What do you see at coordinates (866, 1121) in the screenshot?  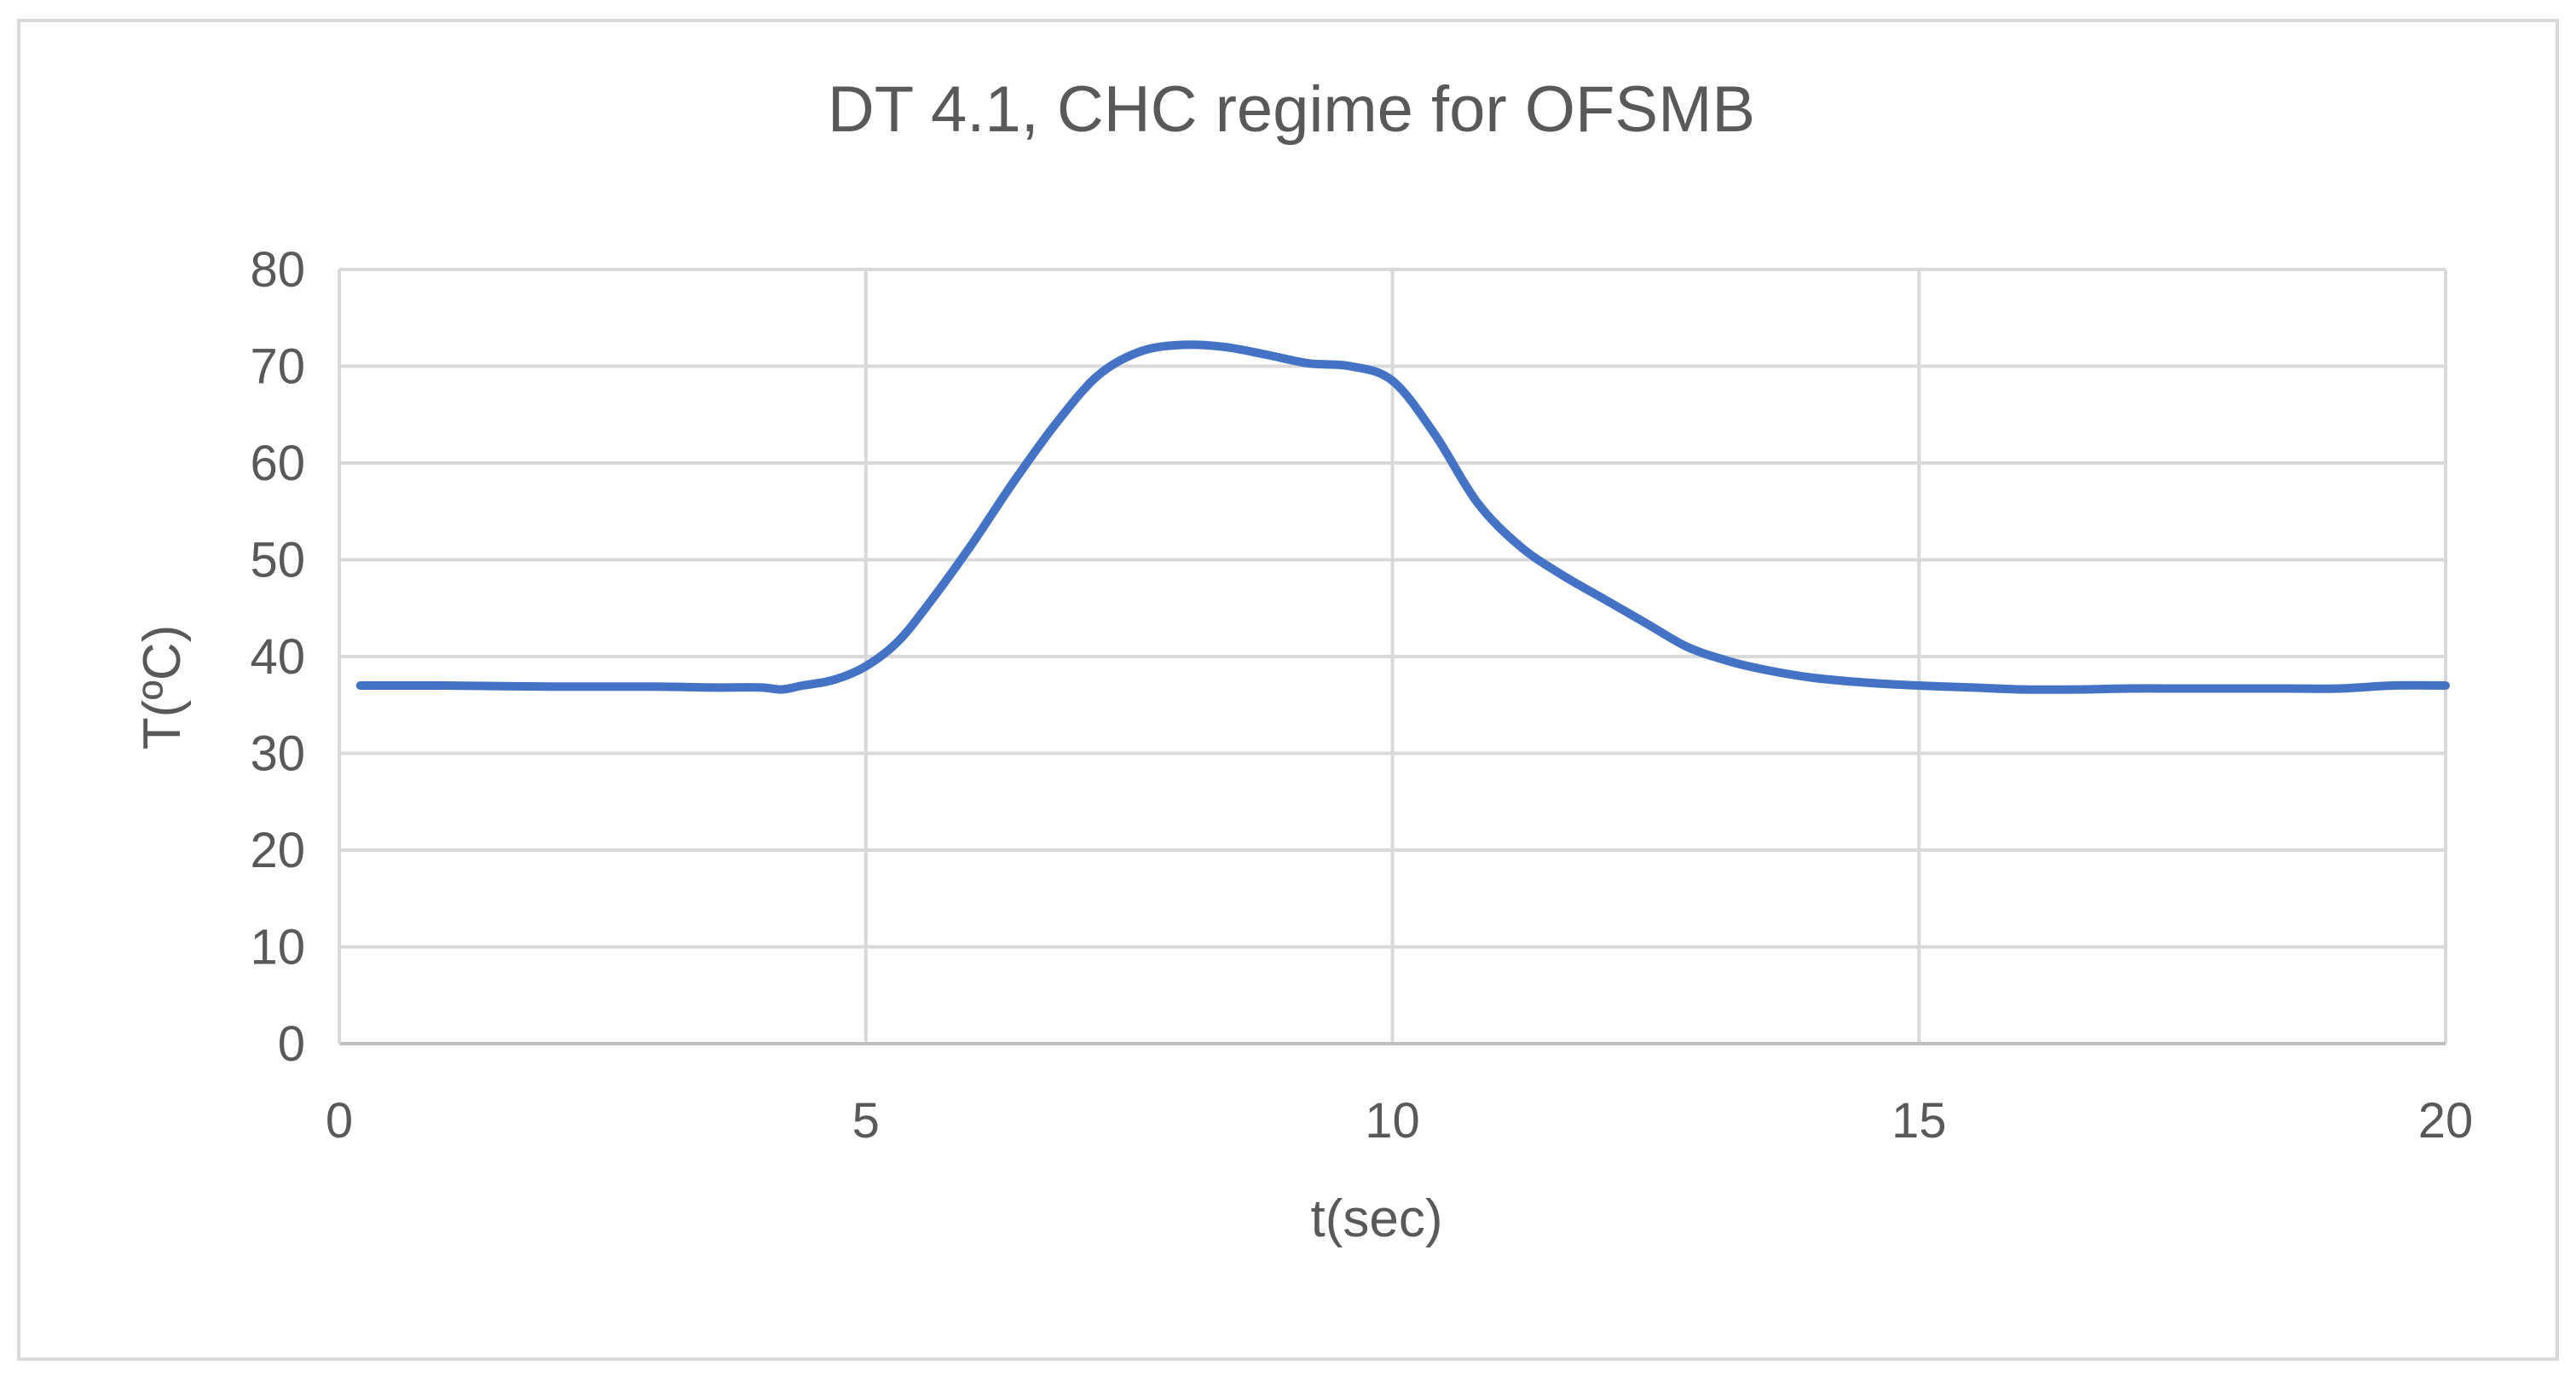 I see `x-tick-label: 5` at bounding box center [866, 1121].